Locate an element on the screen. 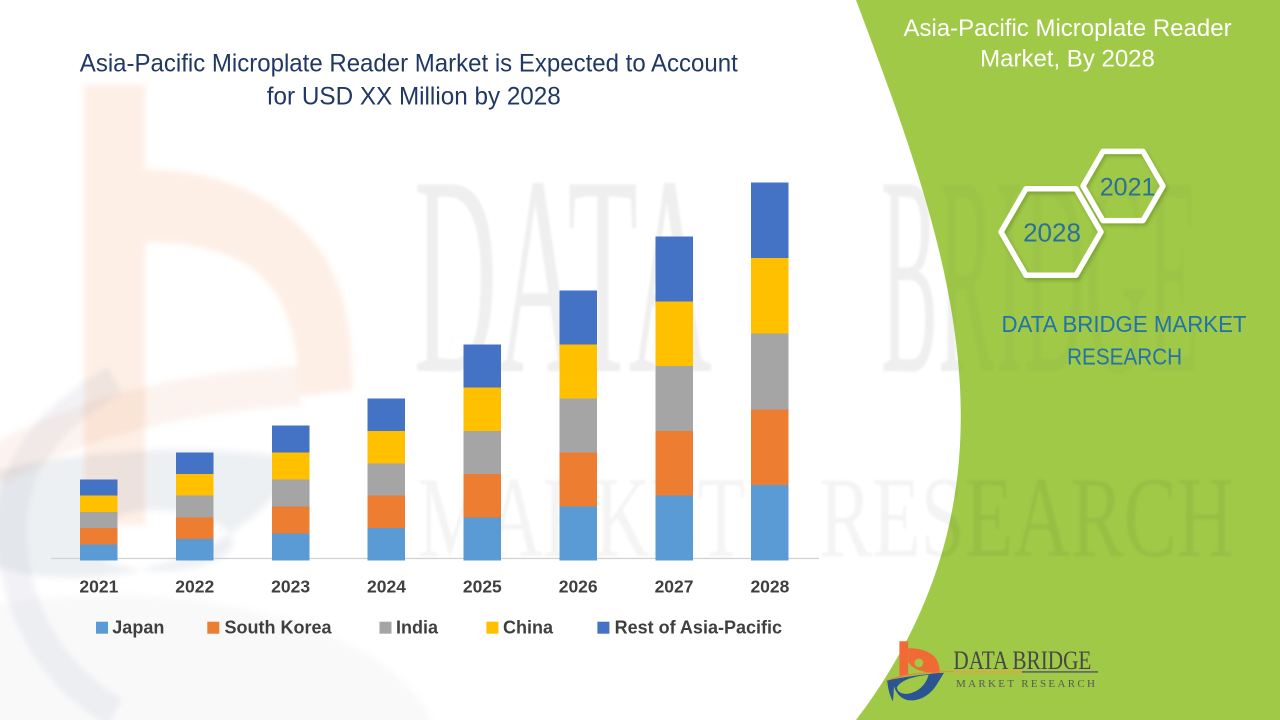  svg-text: DATA BRIDGE MARKET is located at coordinates (1124, 324).